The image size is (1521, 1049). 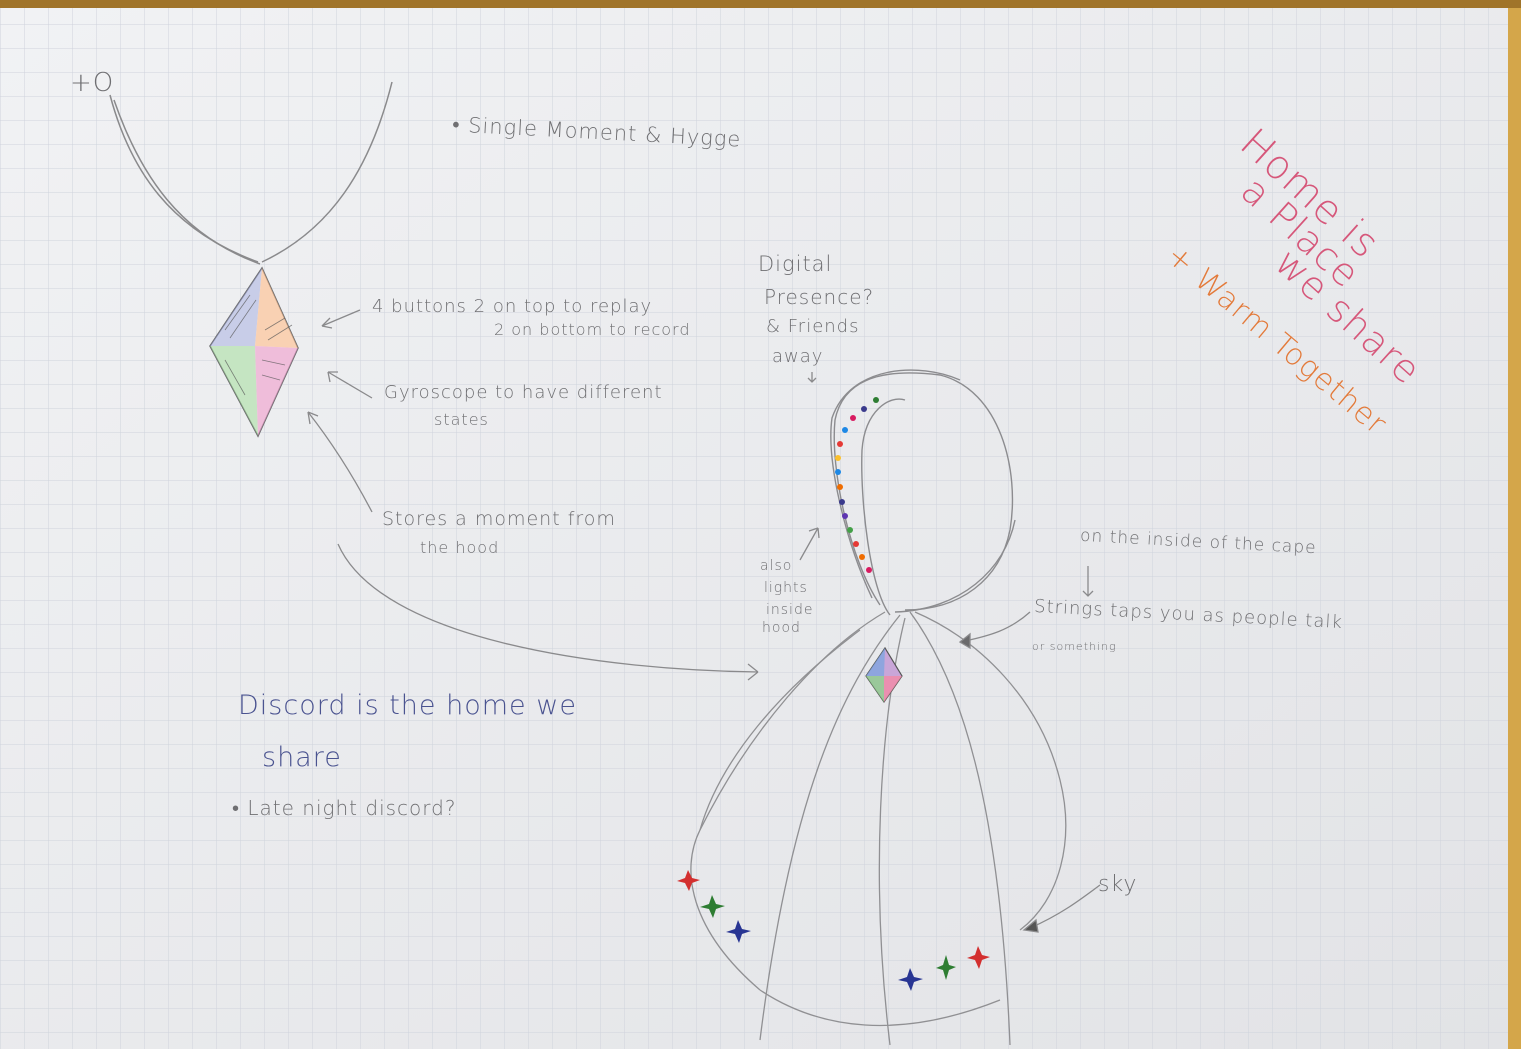 What do you see at coordinates (1118, 884) in the screenshot?
I see `sky-note: sky` at bounding box center [1118, 884].